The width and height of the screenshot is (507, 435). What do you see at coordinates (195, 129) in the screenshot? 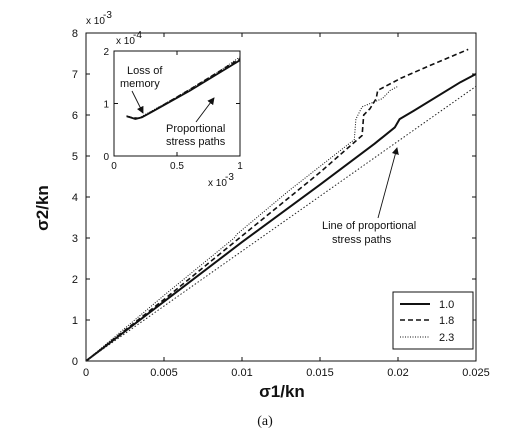
I see `inset-annotation-proportional-line1: Proportional` at bounding box center [195, 129].